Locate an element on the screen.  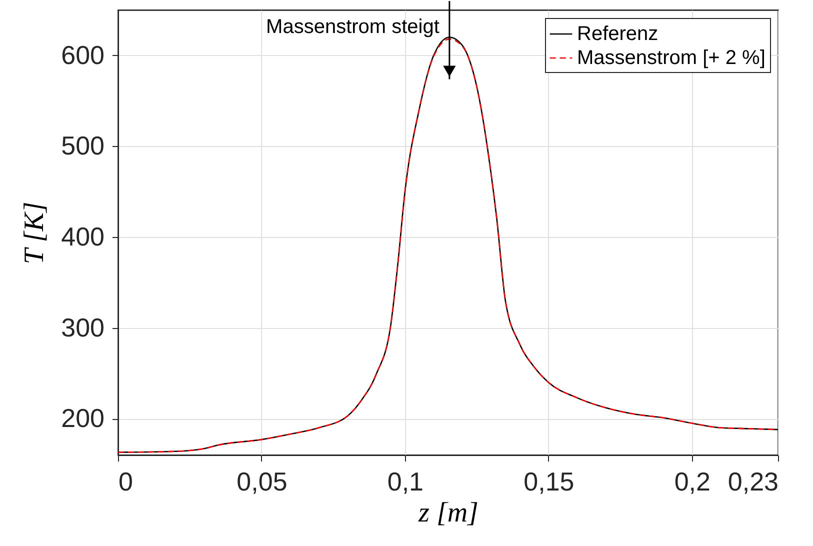
legend-label: Referenz is located at coordinates (617, 34).